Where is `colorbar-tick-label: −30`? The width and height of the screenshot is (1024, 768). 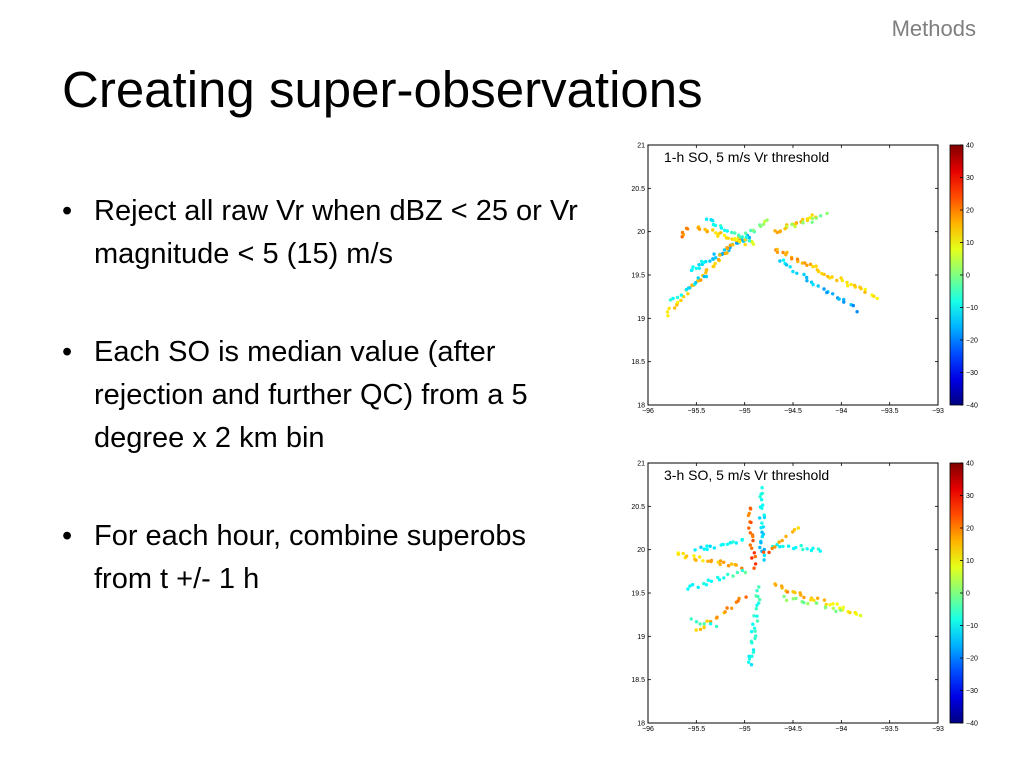 colorbar-tick-label: −30 is located at coordinates (972, 373).